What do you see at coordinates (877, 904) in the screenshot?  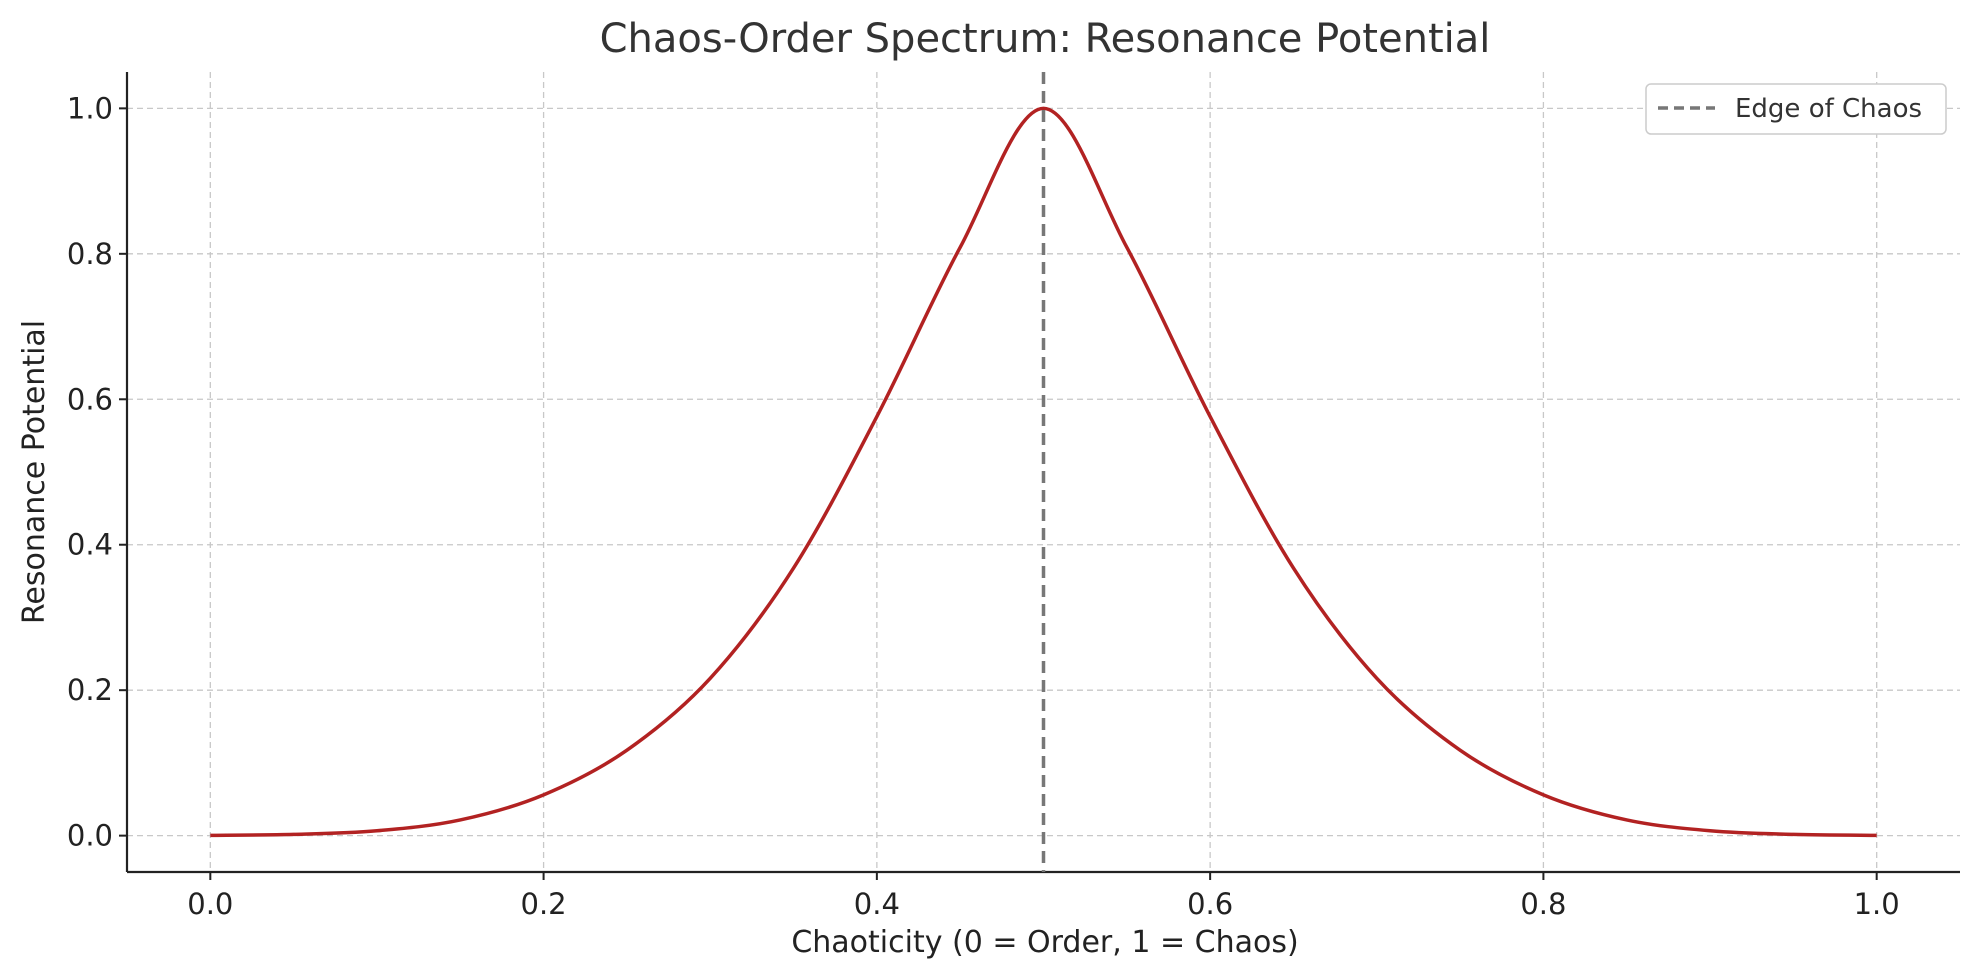 I see `x-tick-label-2: 0.4` at bounding box center [877, 904].